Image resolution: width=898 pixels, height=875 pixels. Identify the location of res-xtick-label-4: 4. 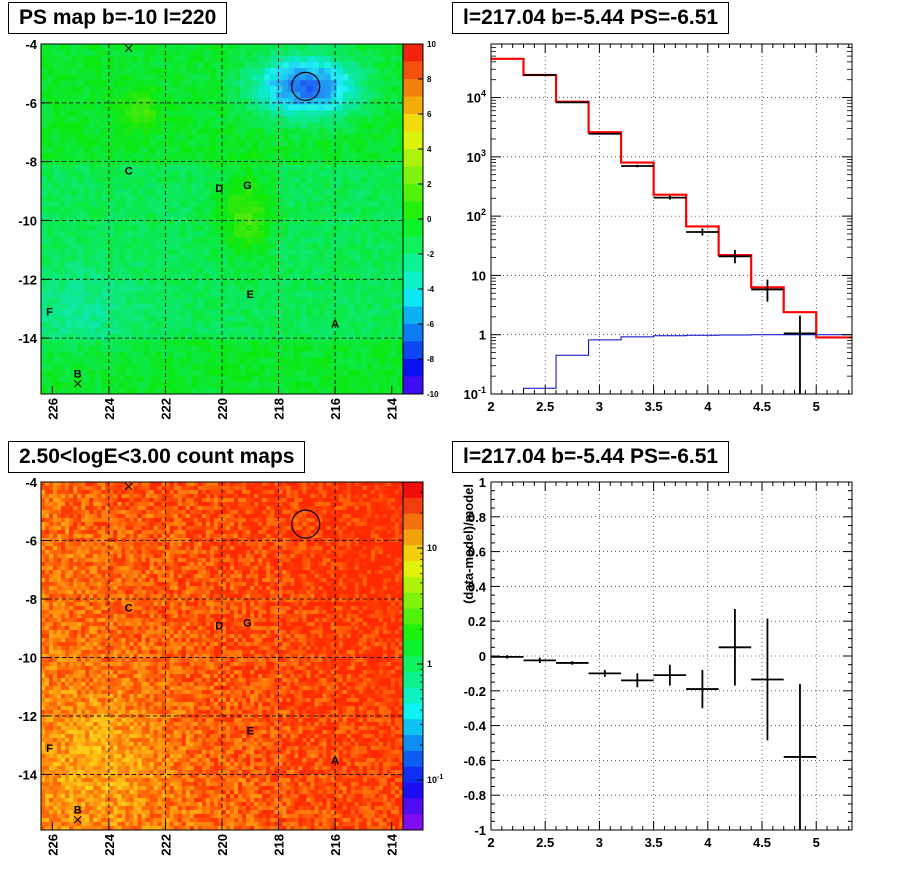
(708, 842).